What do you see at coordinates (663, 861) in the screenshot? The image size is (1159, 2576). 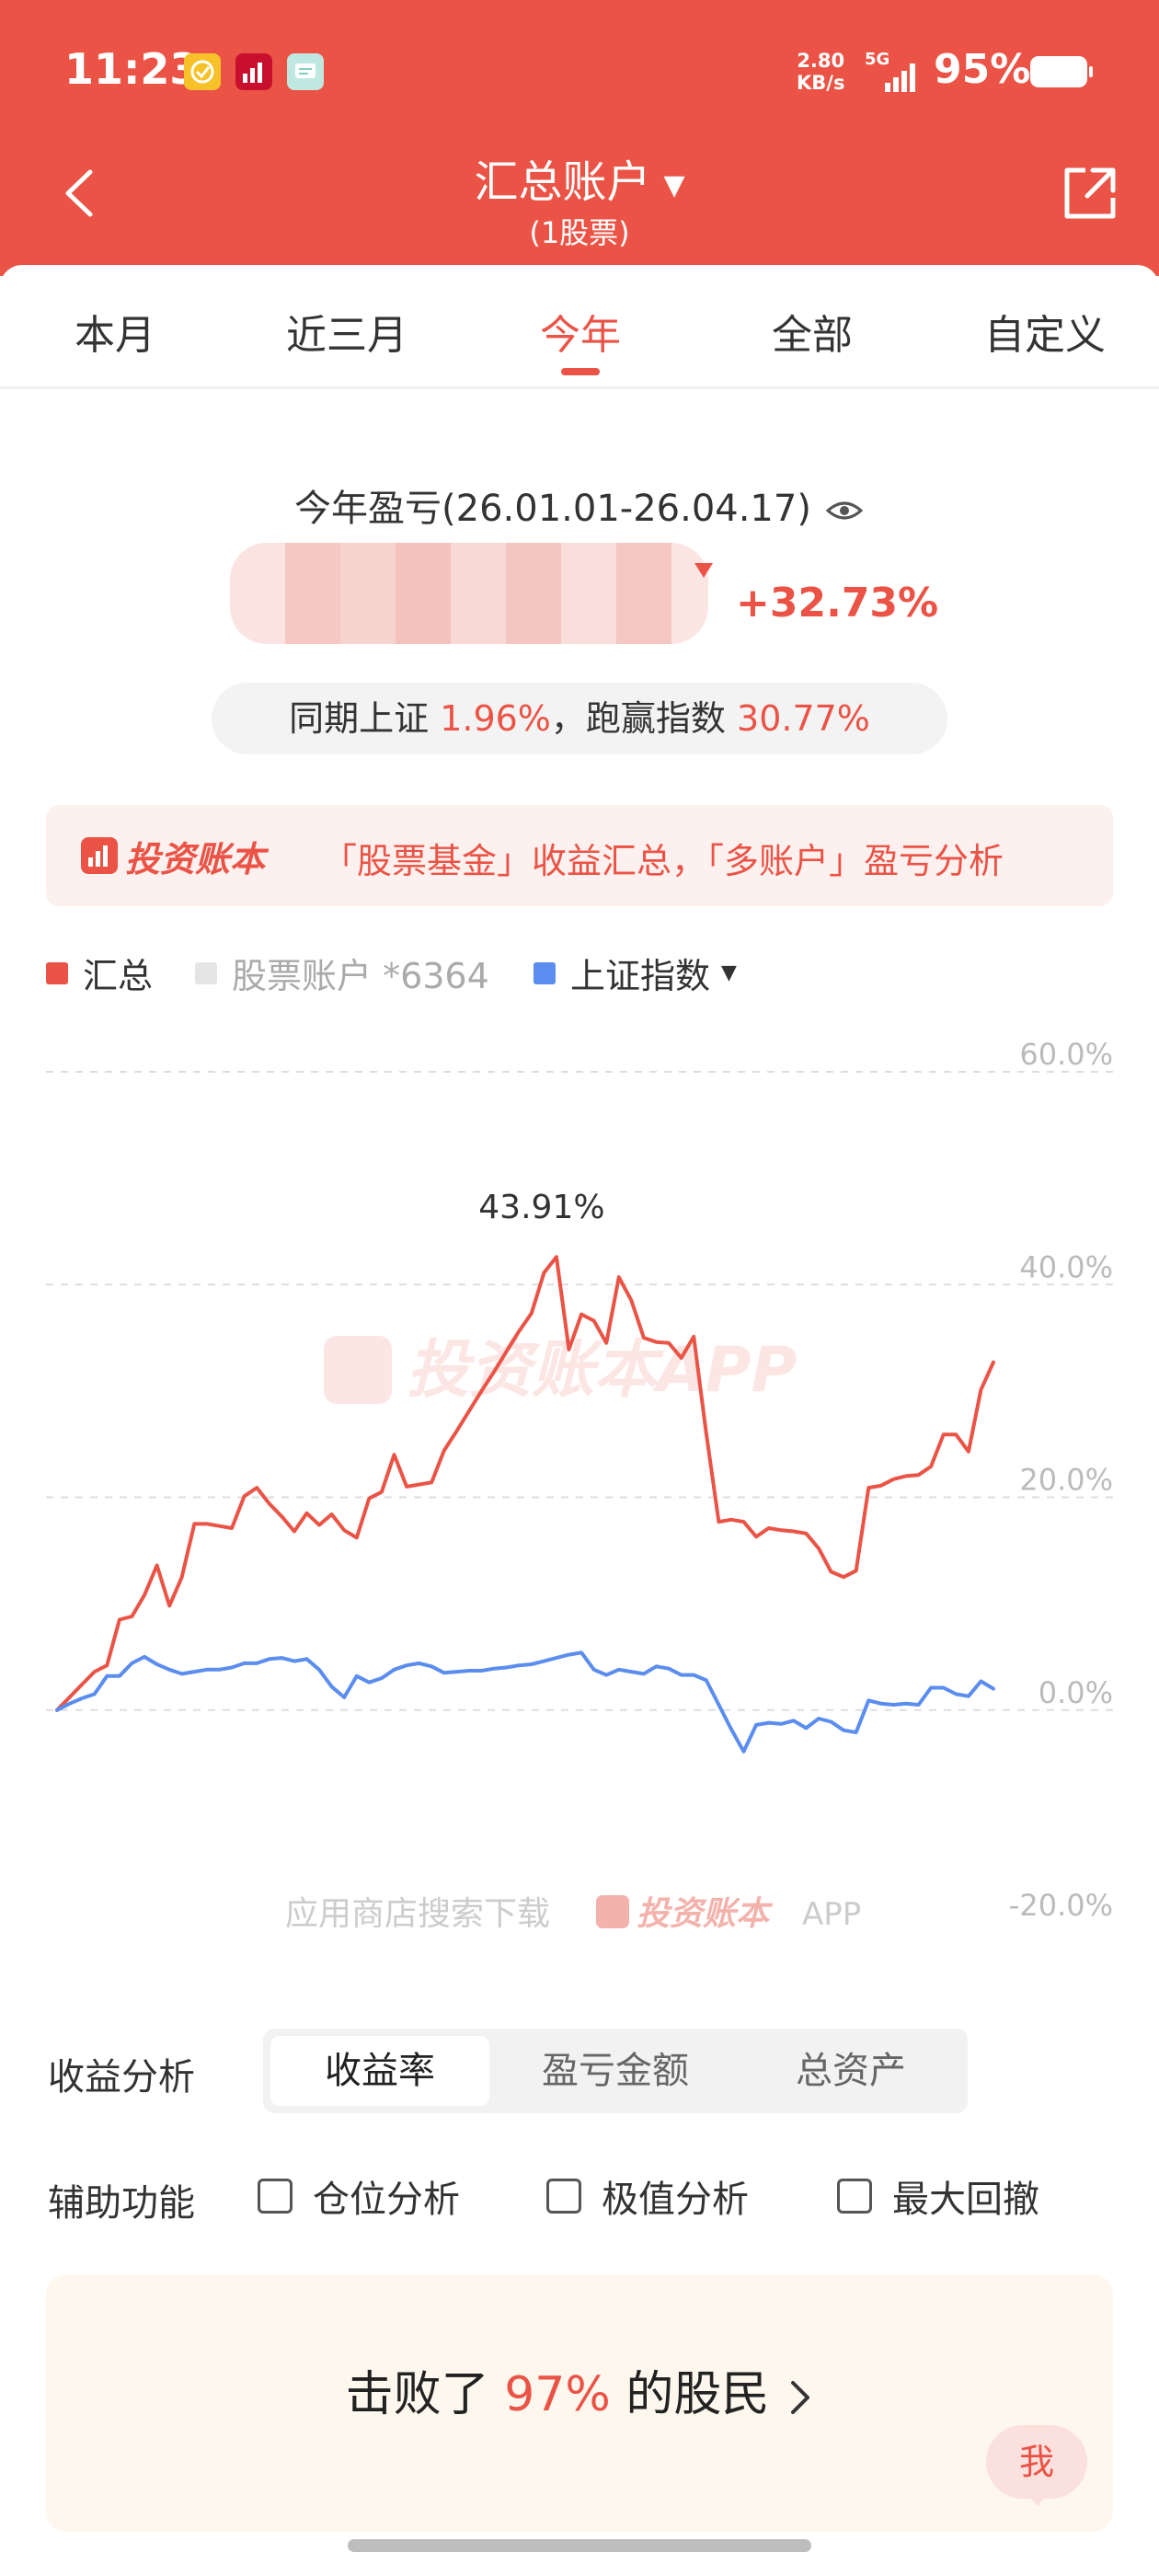 I see `promo-text: 「股票基金」收益汇总，「多账户」盈亏分析` at bounding box center [663, 861].